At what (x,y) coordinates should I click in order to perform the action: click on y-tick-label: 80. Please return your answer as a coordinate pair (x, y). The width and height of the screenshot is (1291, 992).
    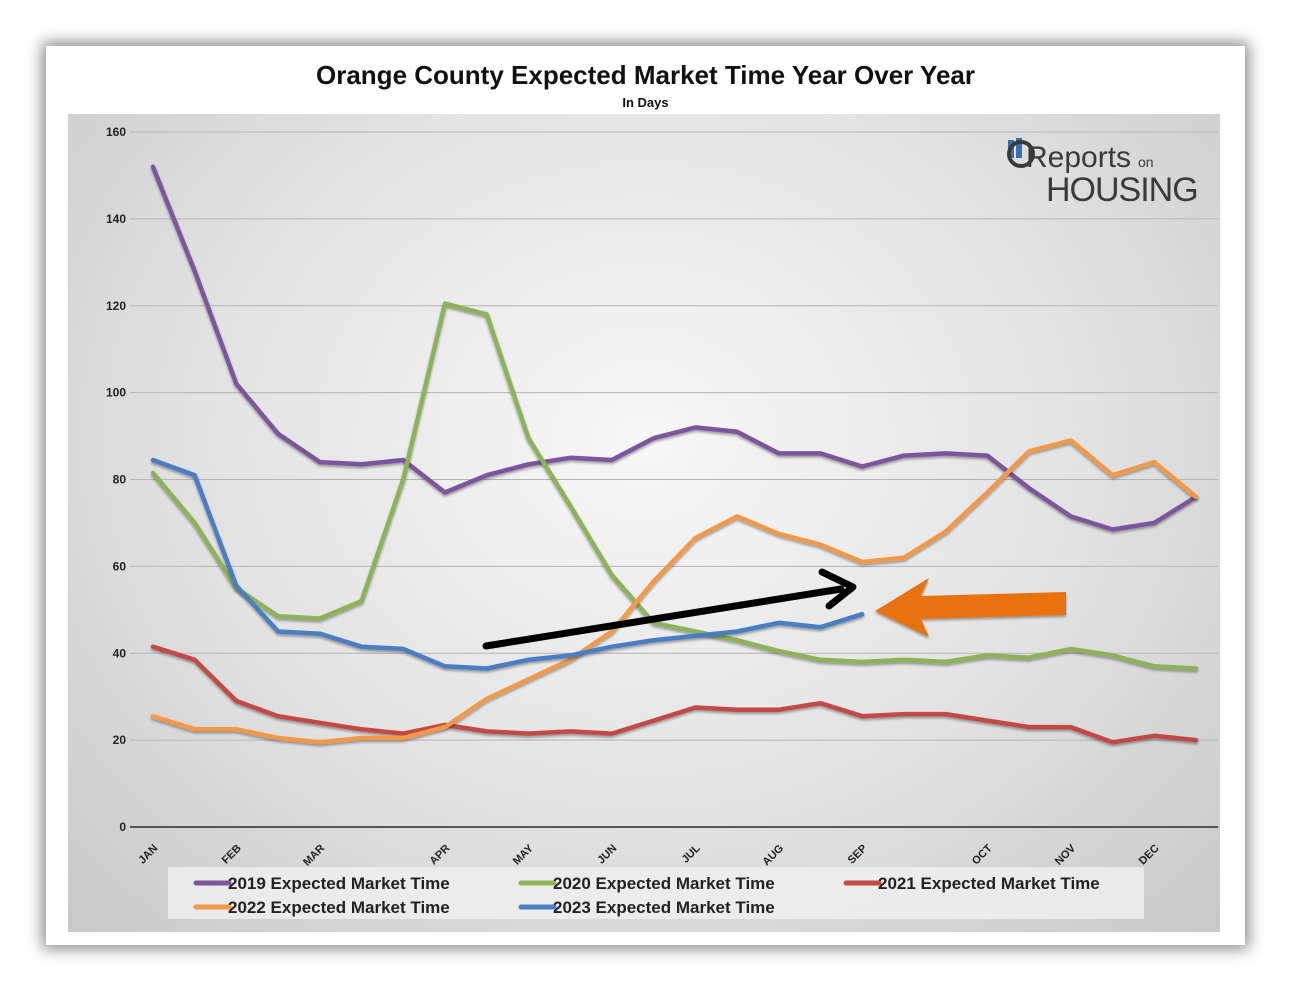
    Looking at the image, I should click on (120, 480).